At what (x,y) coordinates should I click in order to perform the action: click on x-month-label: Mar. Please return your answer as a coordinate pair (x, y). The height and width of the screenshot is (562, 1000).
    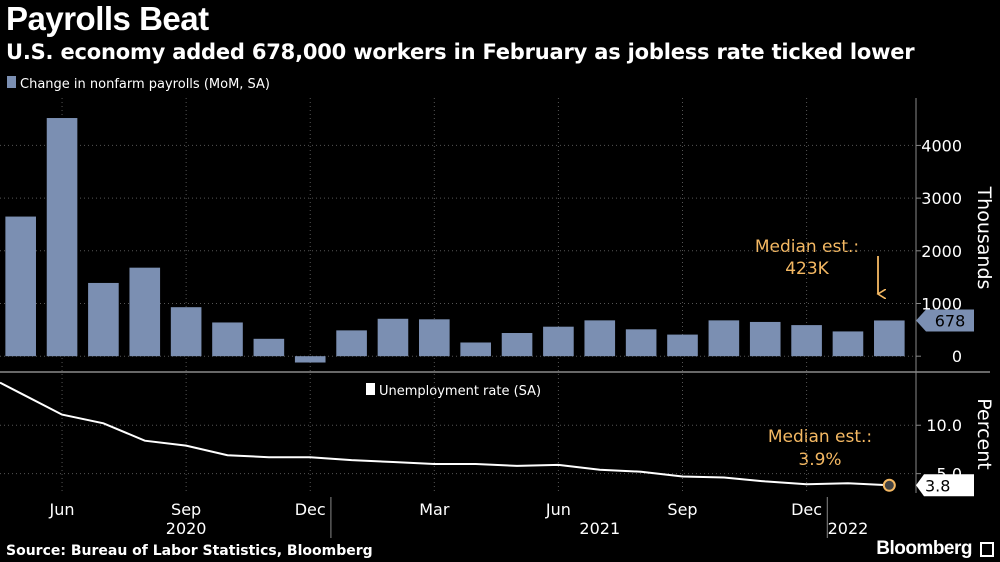
    Looking at the image, I should click on (434, 509).